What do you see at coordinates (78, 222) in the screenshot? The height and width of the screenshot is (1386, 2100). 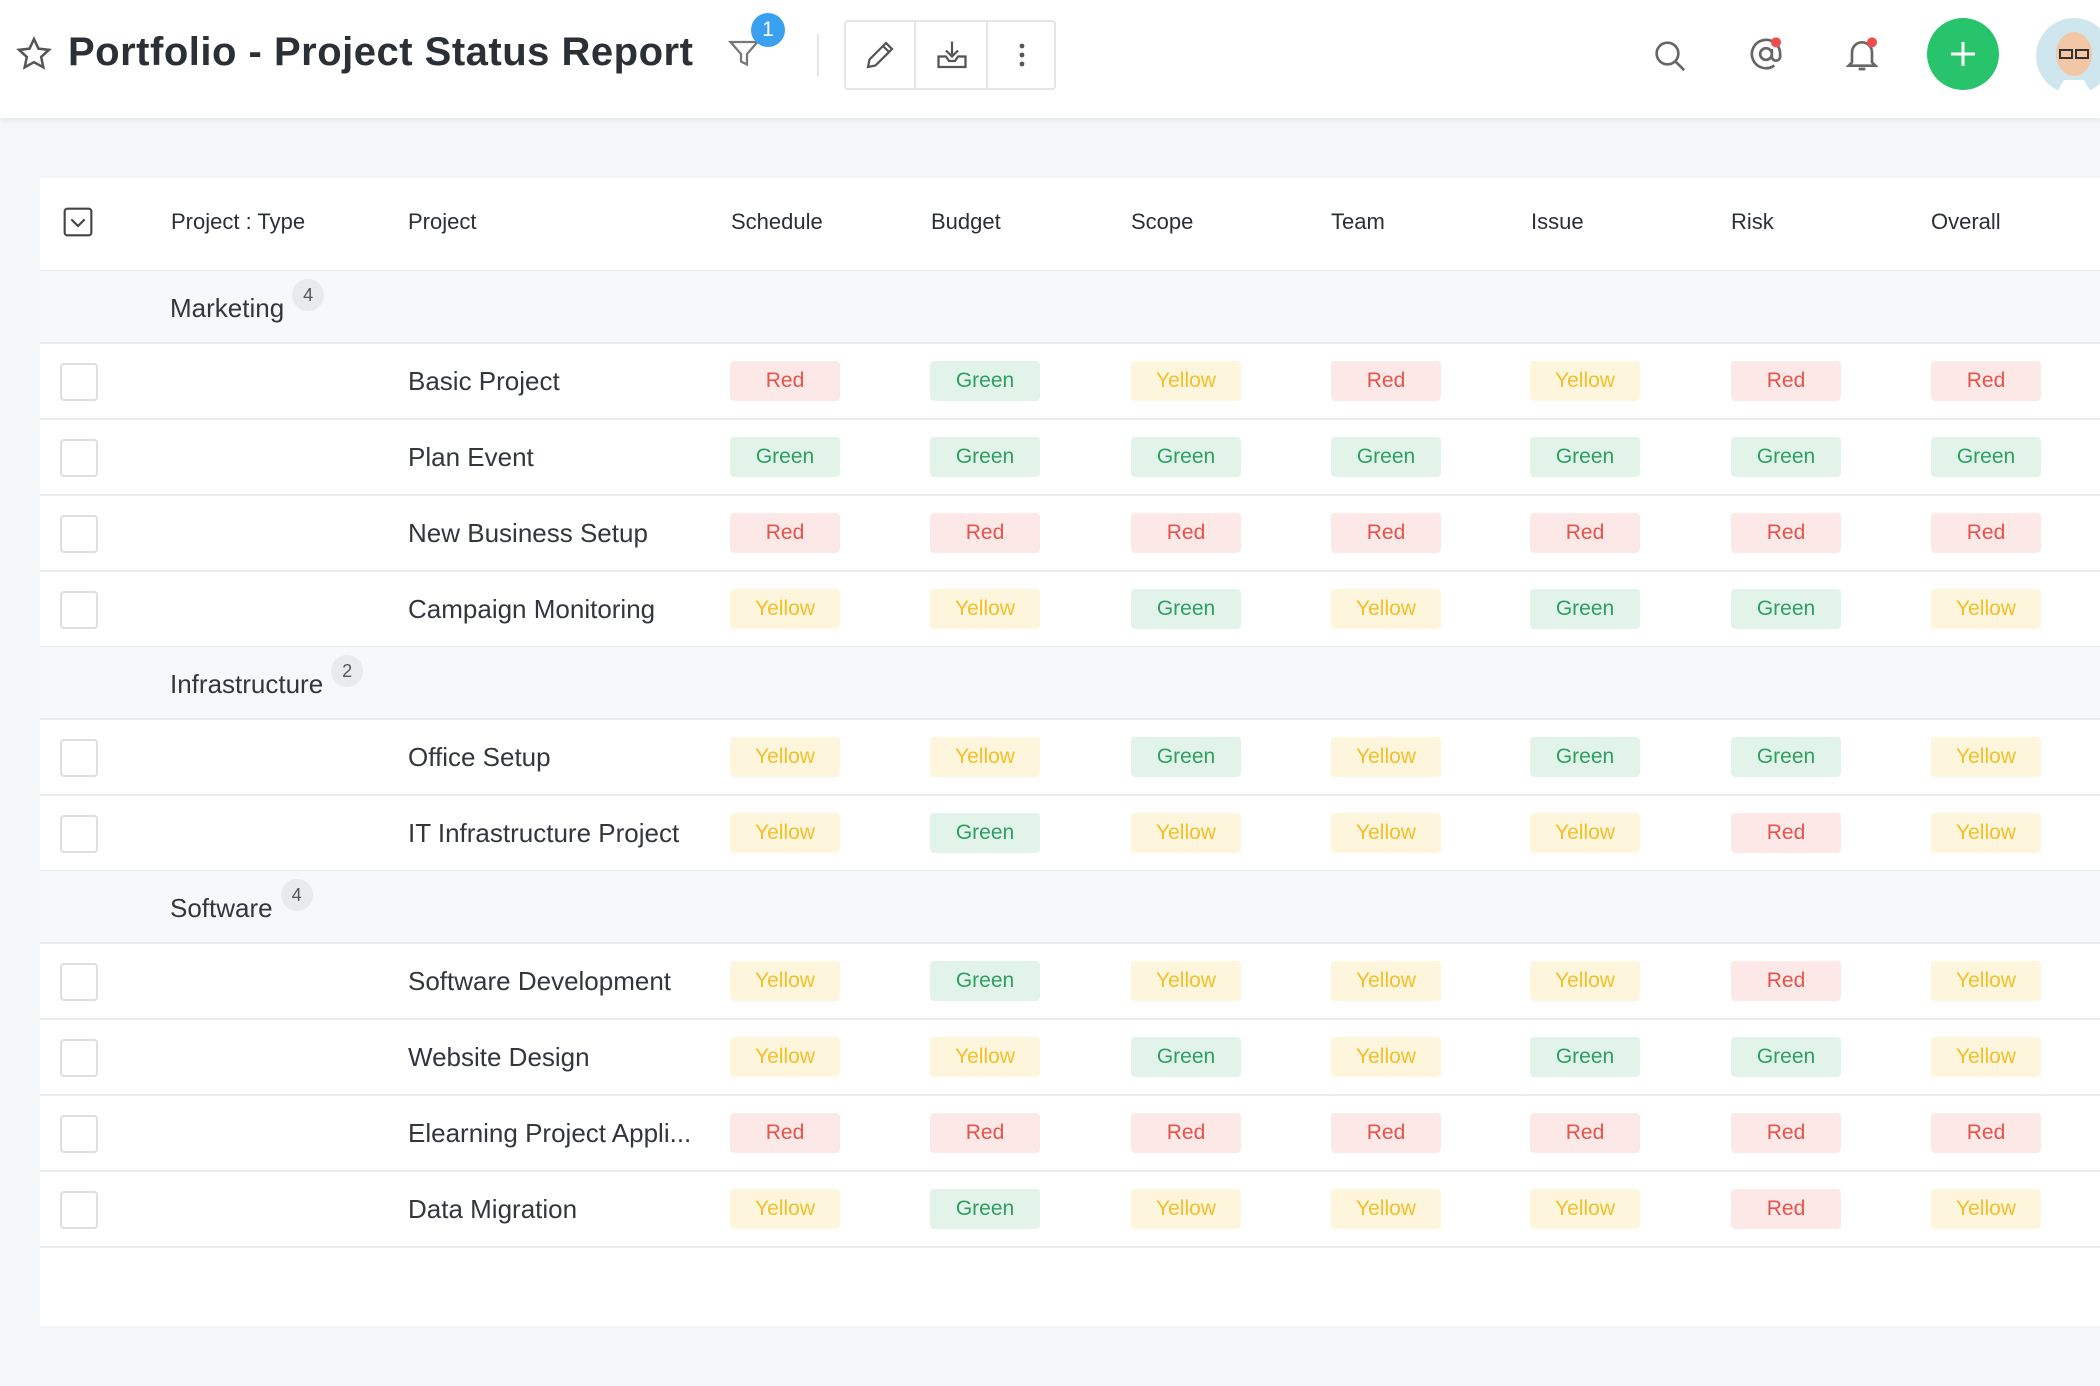 I see `select-all-toggle` at bounding box center [78, 222].